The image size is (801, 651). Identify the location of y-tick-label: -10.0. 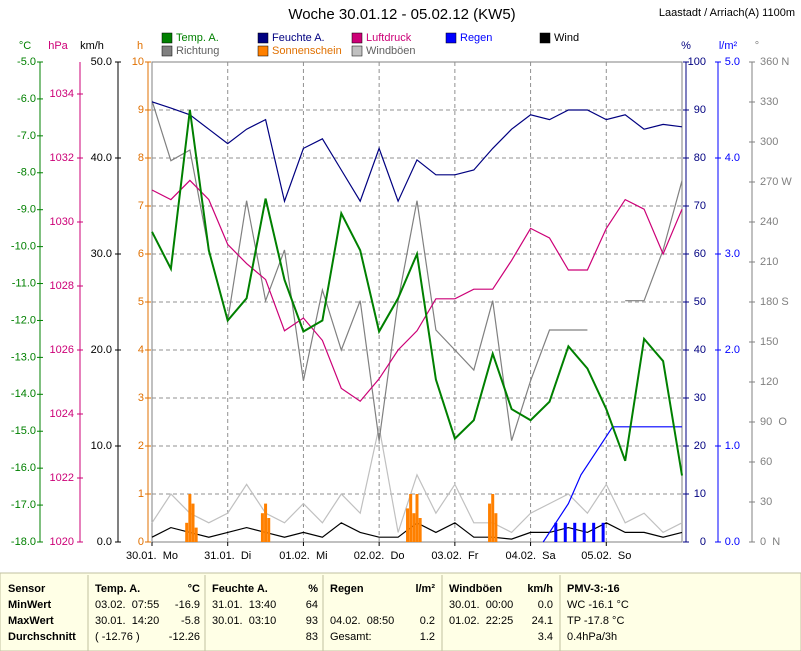
(23, 247).